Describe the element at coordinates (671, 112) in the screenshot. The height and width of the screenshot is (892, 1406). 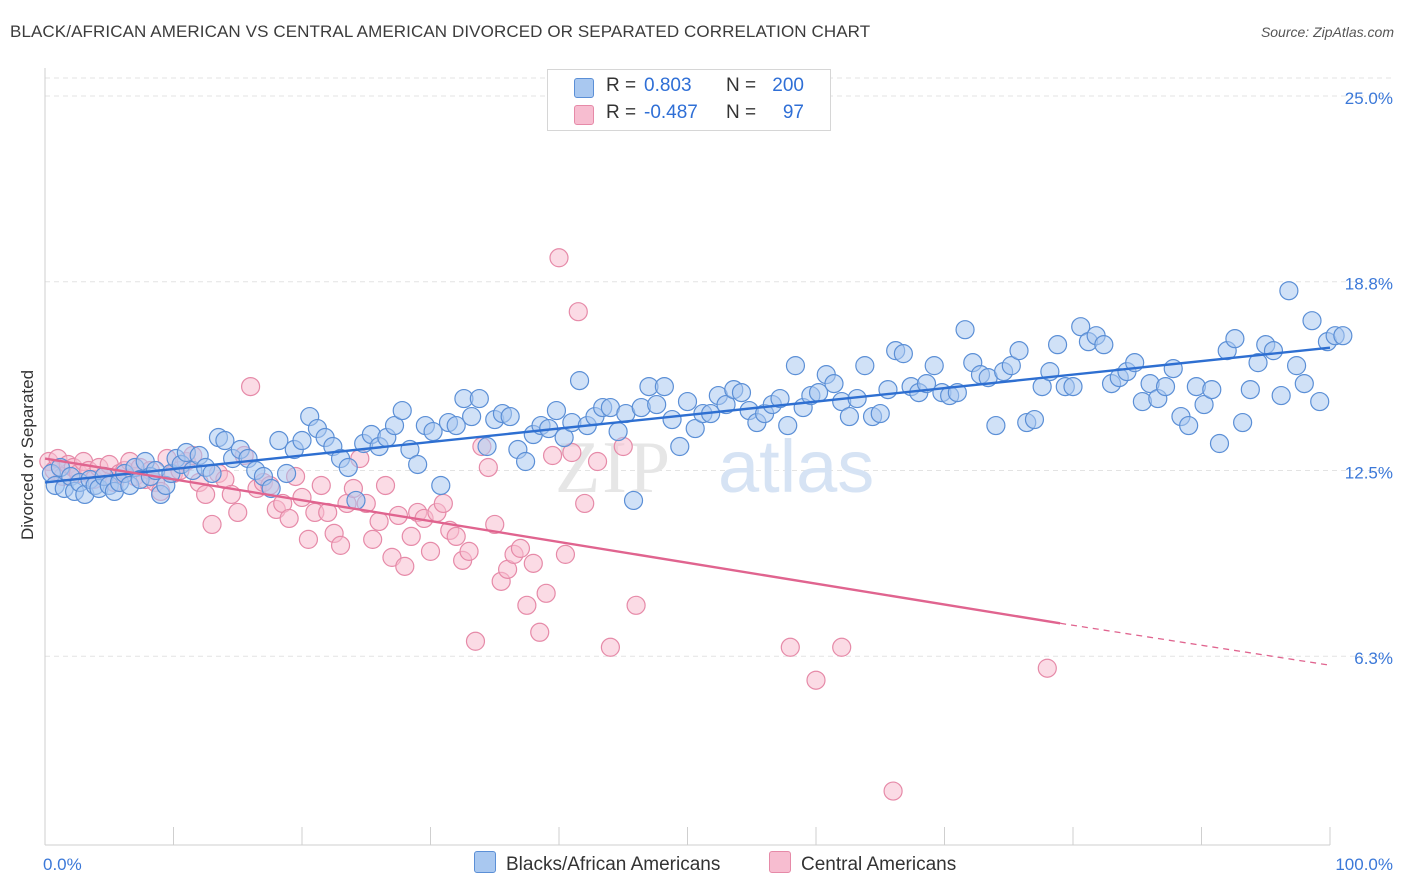
I see `r-value: -0.487` at that location.